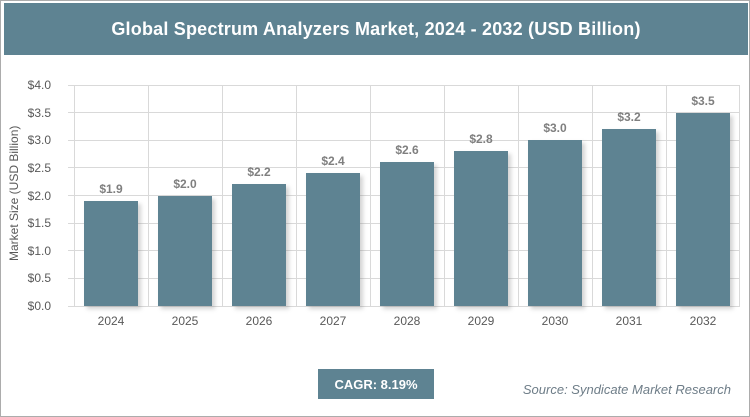 The image size is (750, 417). I want to click on x-tick-label: 2031, so click(629, 321).